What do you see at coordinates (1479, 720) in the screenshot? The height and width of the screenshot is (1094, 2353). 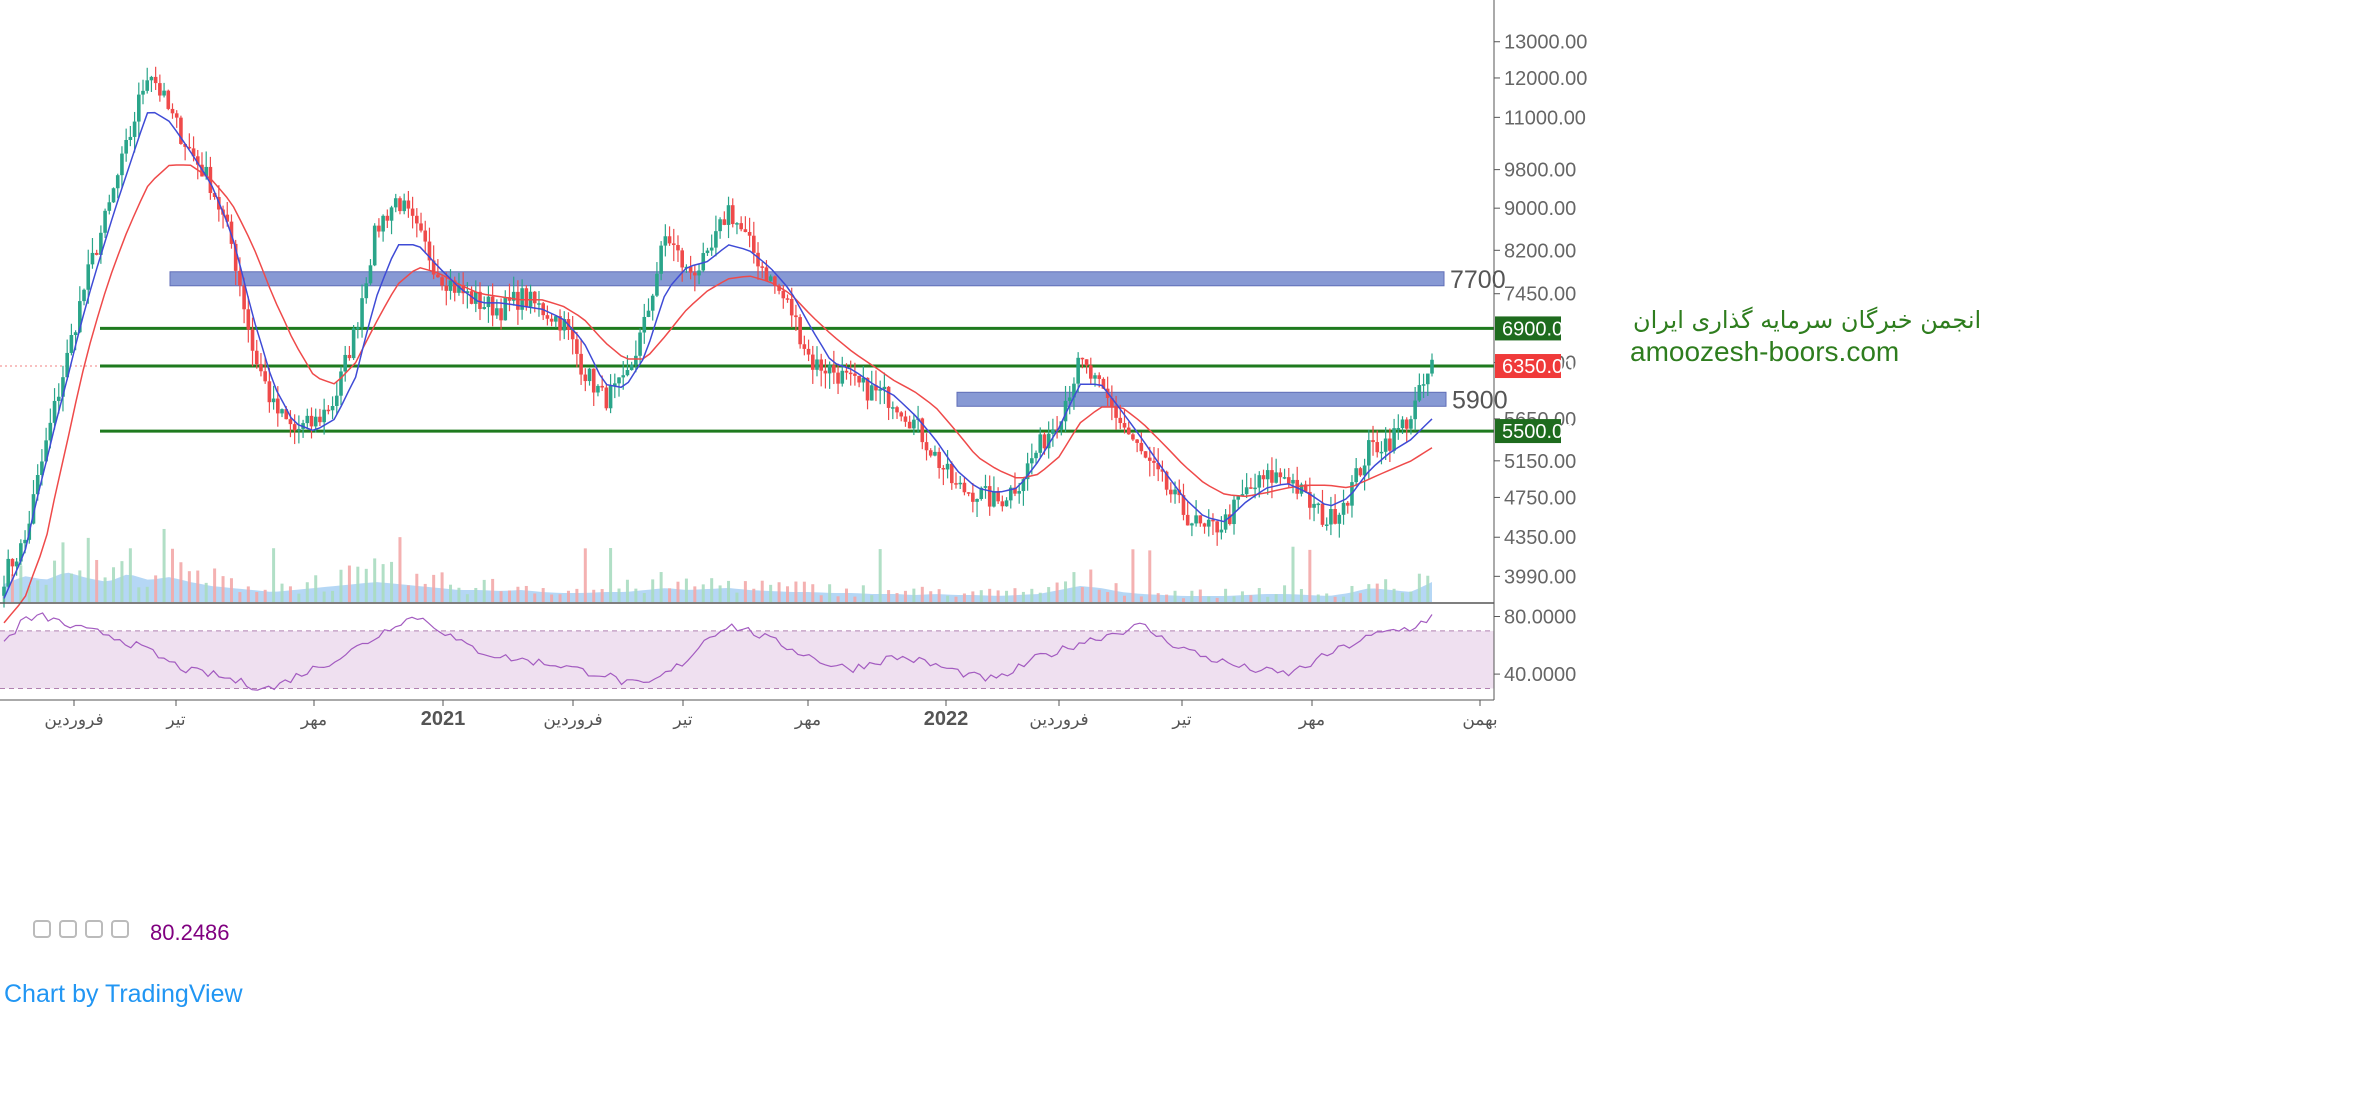 I see `time-tick-label: بهمن` at bounding box center [1479, 720].